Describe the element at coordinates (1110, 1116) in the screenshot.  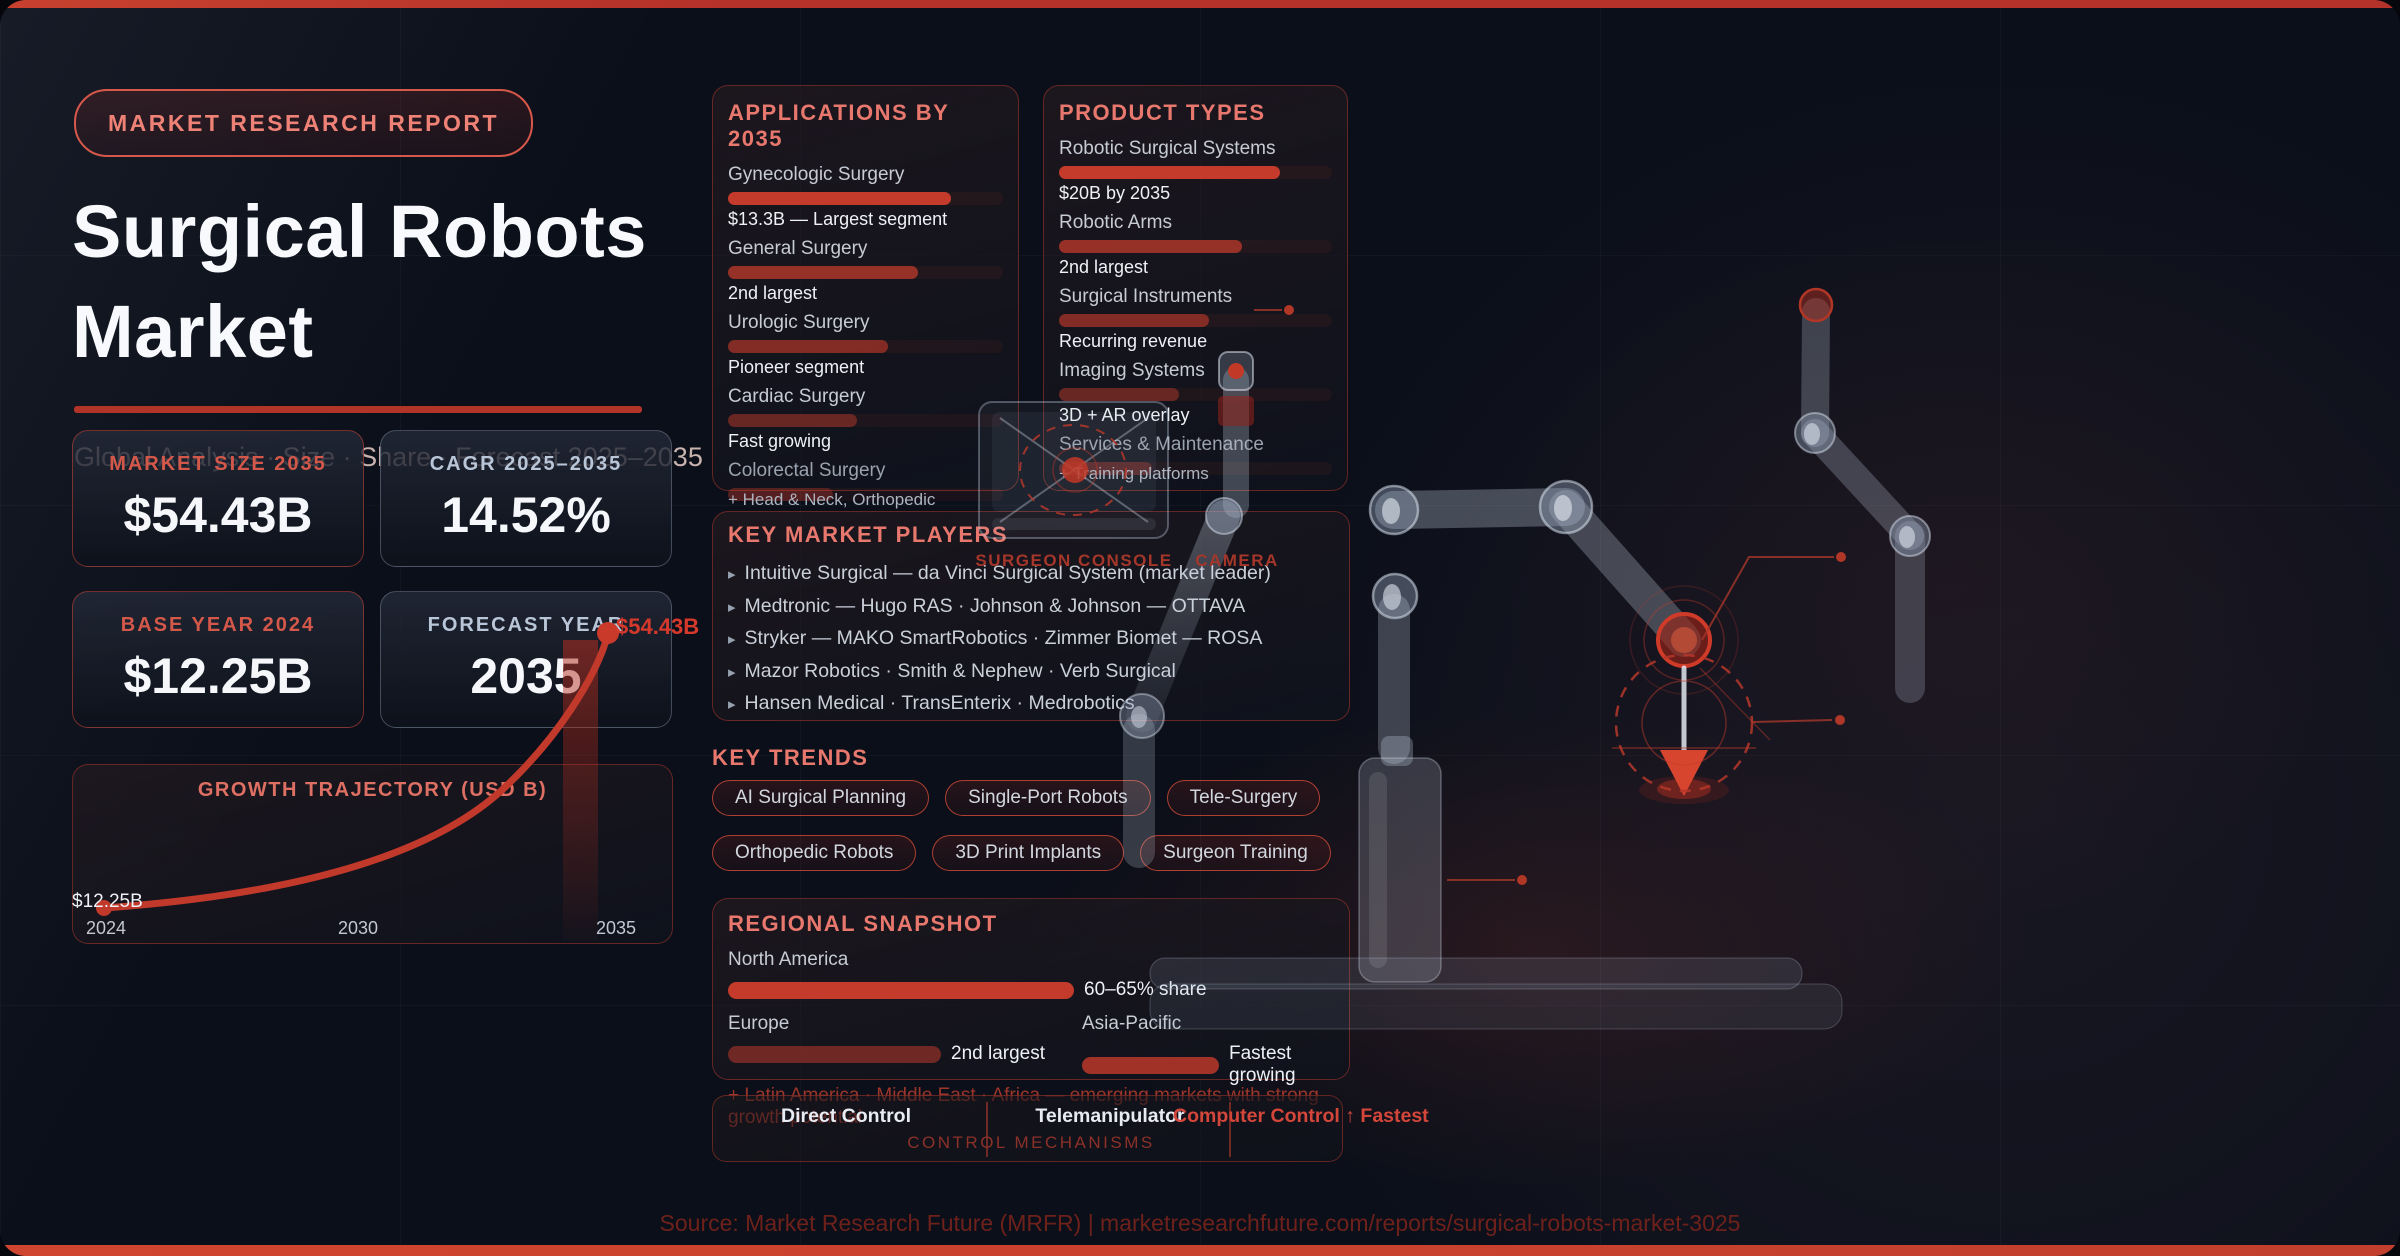
I see `control-item: Telemanipulator` at that location.